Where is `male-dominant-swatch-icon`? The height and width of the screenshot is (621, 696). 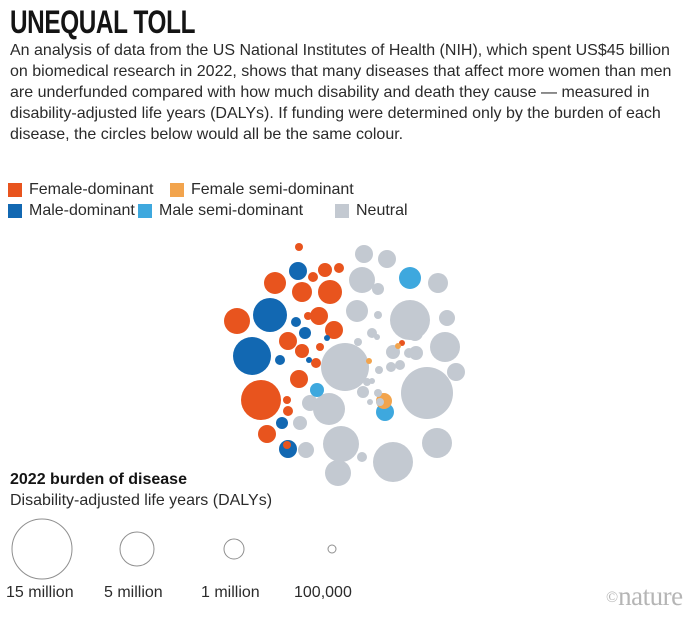 male-dominant-swatch-icon is located at coordinates (15, 211).